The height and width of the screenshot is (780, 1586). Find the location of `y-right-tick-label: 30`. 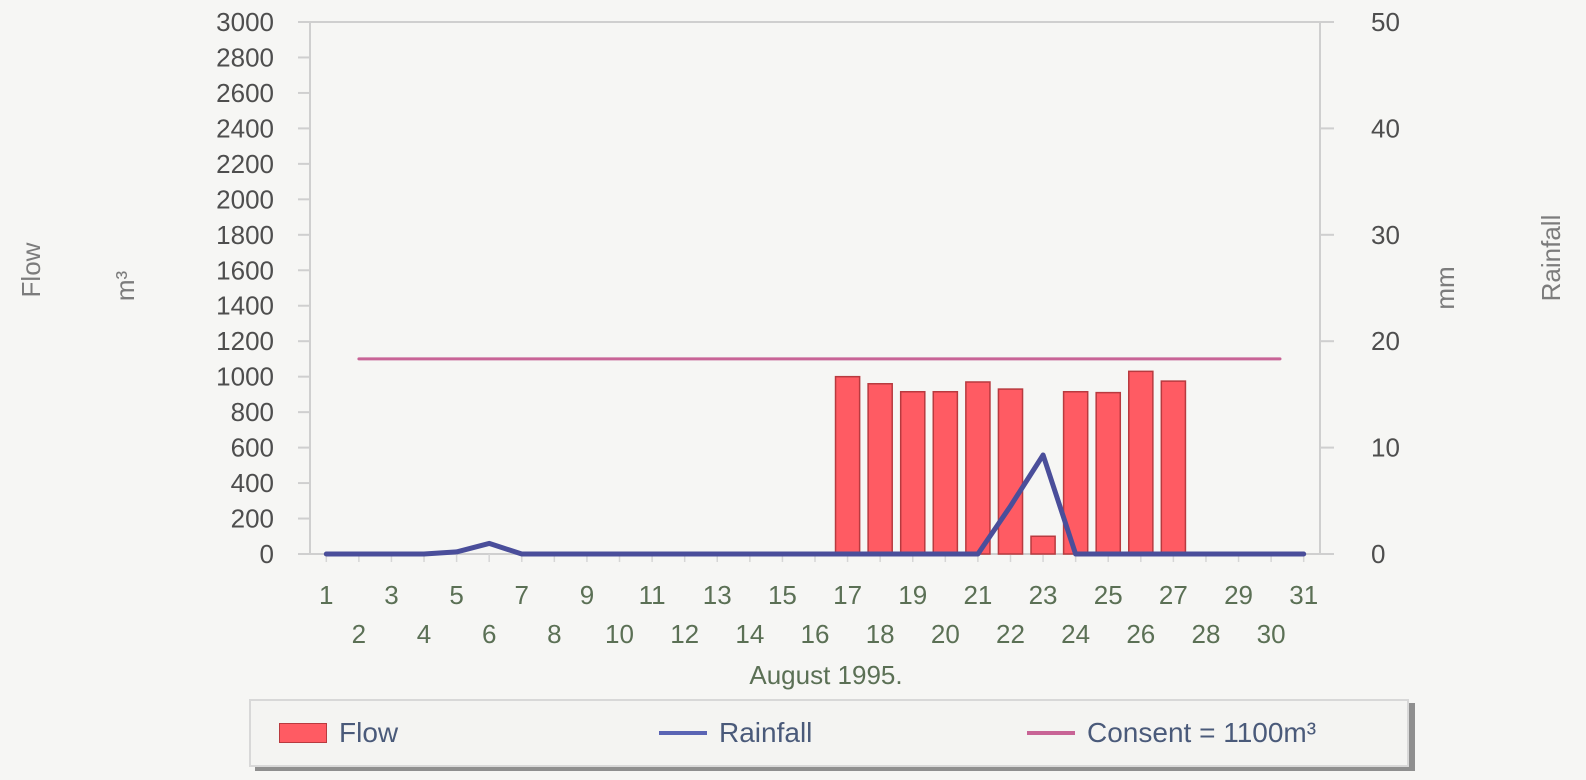

y-right-tick-label: 30 is located at coordinates (1385, 235).